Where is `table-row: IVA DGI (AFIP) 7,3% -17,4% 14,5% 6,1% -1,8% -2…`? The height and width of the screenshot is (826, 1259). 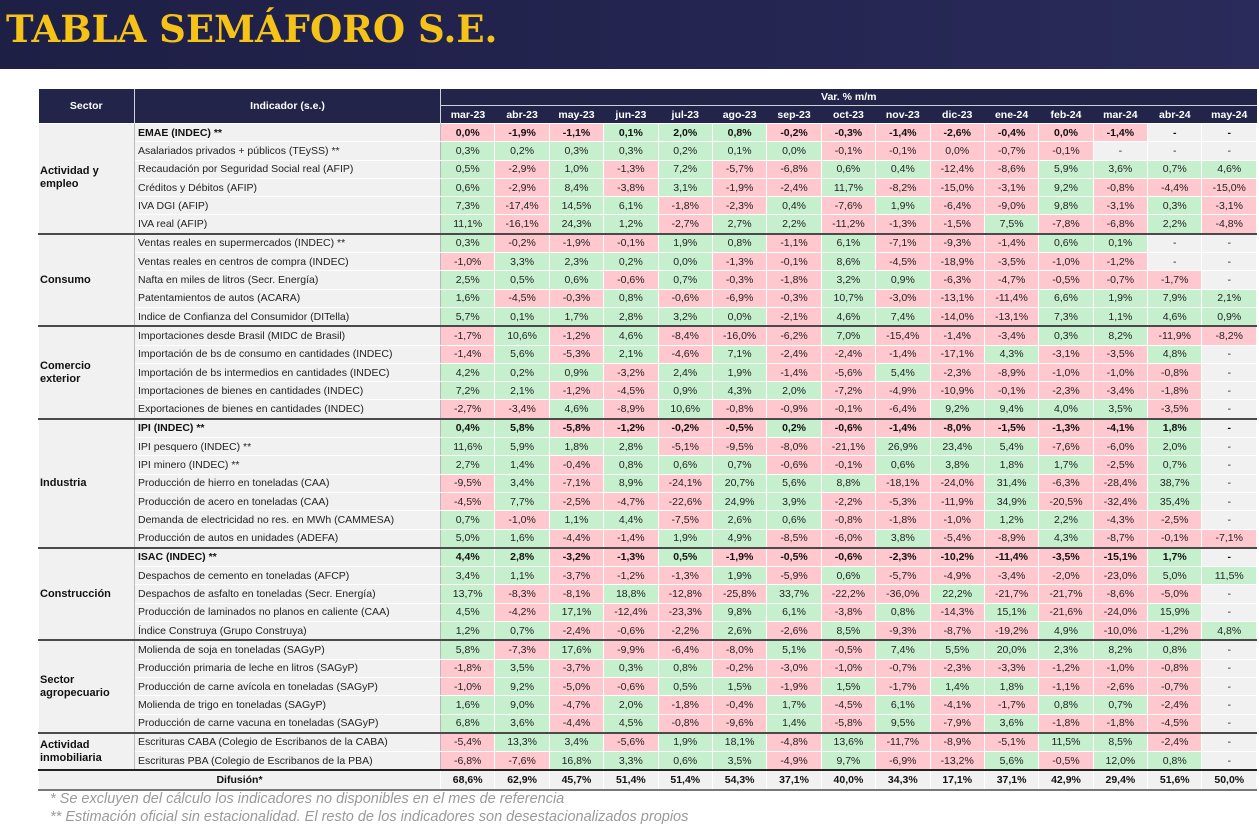
table-row: IVA DGI (AFIP) 7,3% -17,4% 14,5% 6,1% -1,8% -2… is located at coordinates (648, 206).